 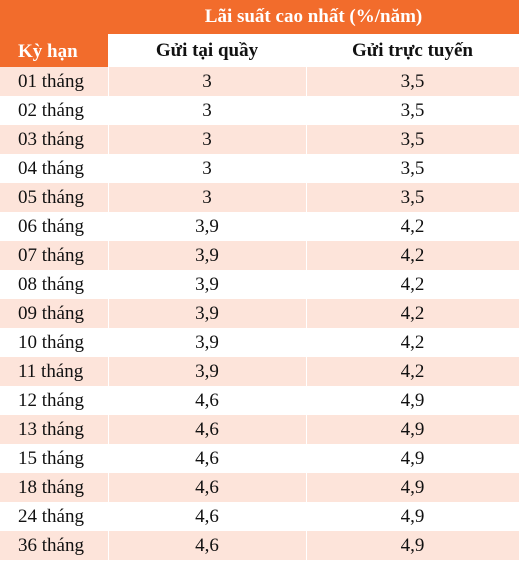 I want to click on table-row: 03 tháng 3 3,5, so click(x=259, y=139).